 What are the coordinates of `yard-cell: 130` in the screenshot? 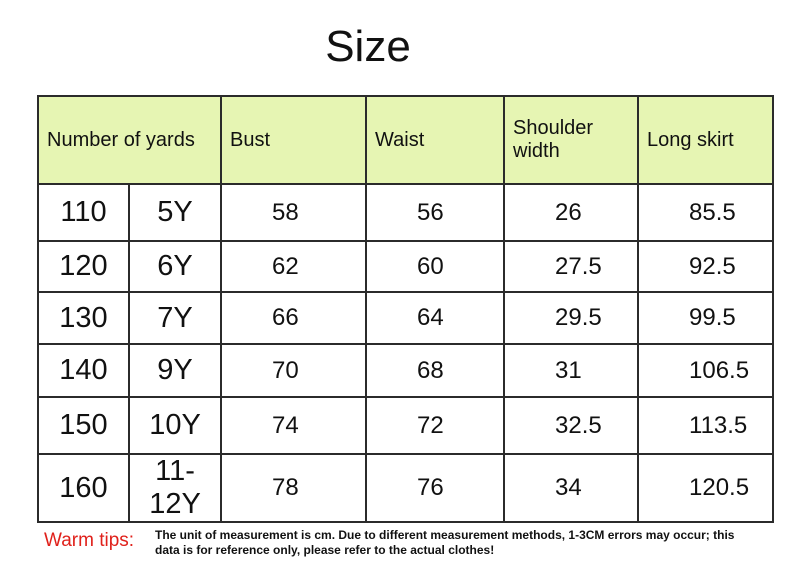 It's located at (83, 318).